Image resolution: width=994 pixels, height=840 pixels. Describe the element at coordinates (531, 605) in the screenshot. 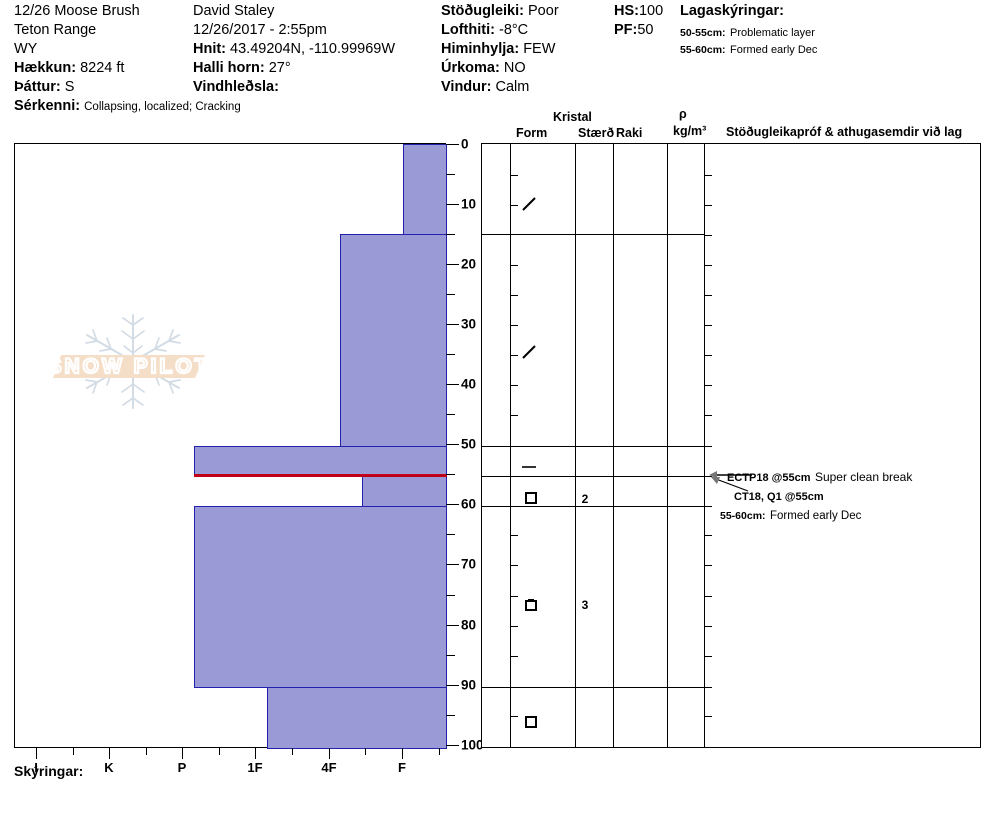

I see `depth-hoar-icon` at that location.